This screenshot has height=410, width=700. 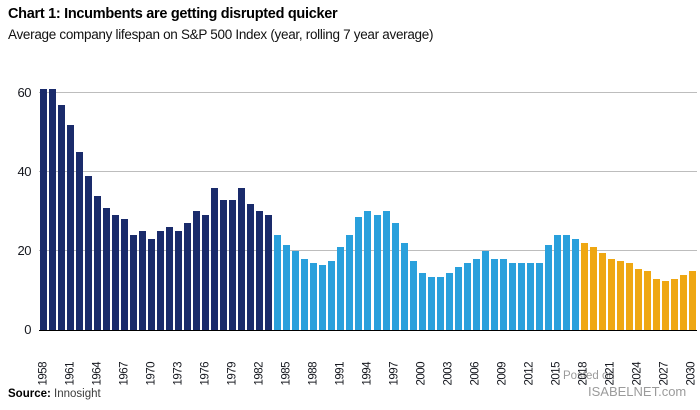 I want to click on bar-2012, so click(x=530, y=296).